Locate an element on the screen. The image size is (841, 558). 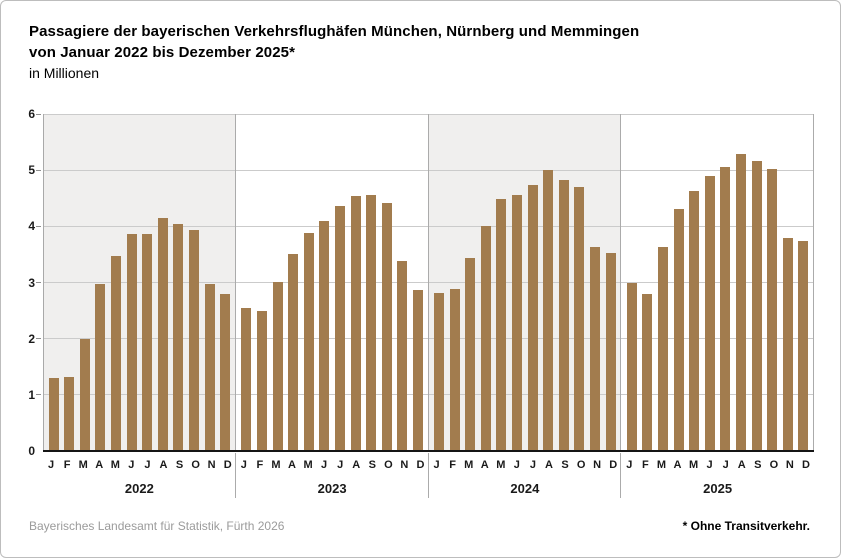
month-label-2022-4: A is located at coordinates (99, 465).